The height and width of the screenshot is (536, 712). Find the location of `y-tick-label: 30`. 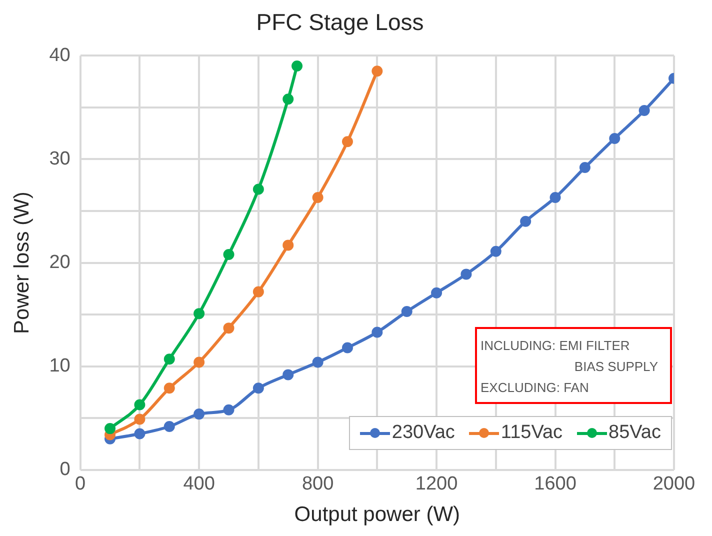

y-tick-label: 30 is located at coordinates (59, 159).